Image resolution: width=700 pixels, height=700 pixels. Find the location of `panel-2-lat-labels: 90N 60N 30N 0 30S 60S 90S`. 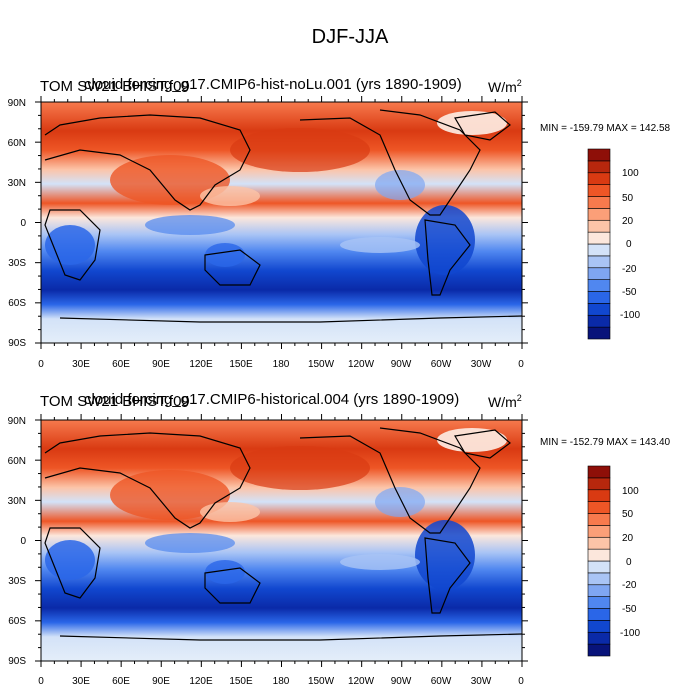

panel-2-lat-labels: 90N 60N 30N 0 30S 60S 90S is located at coordinates (17, 541).